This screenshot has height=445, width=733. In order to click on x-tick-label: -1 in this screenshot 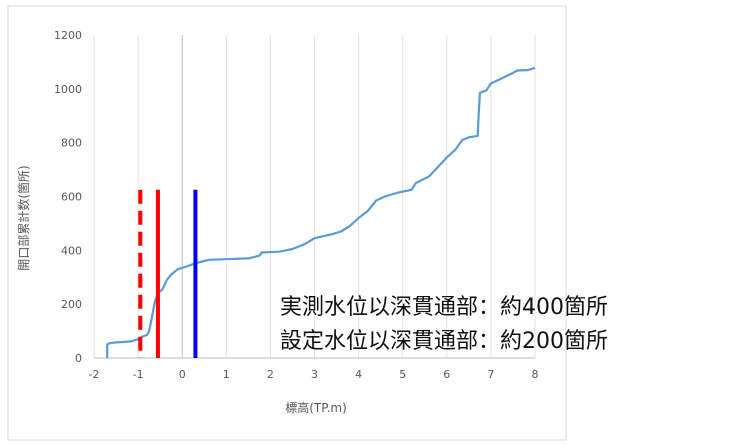, I will do `click(138, 374)`.